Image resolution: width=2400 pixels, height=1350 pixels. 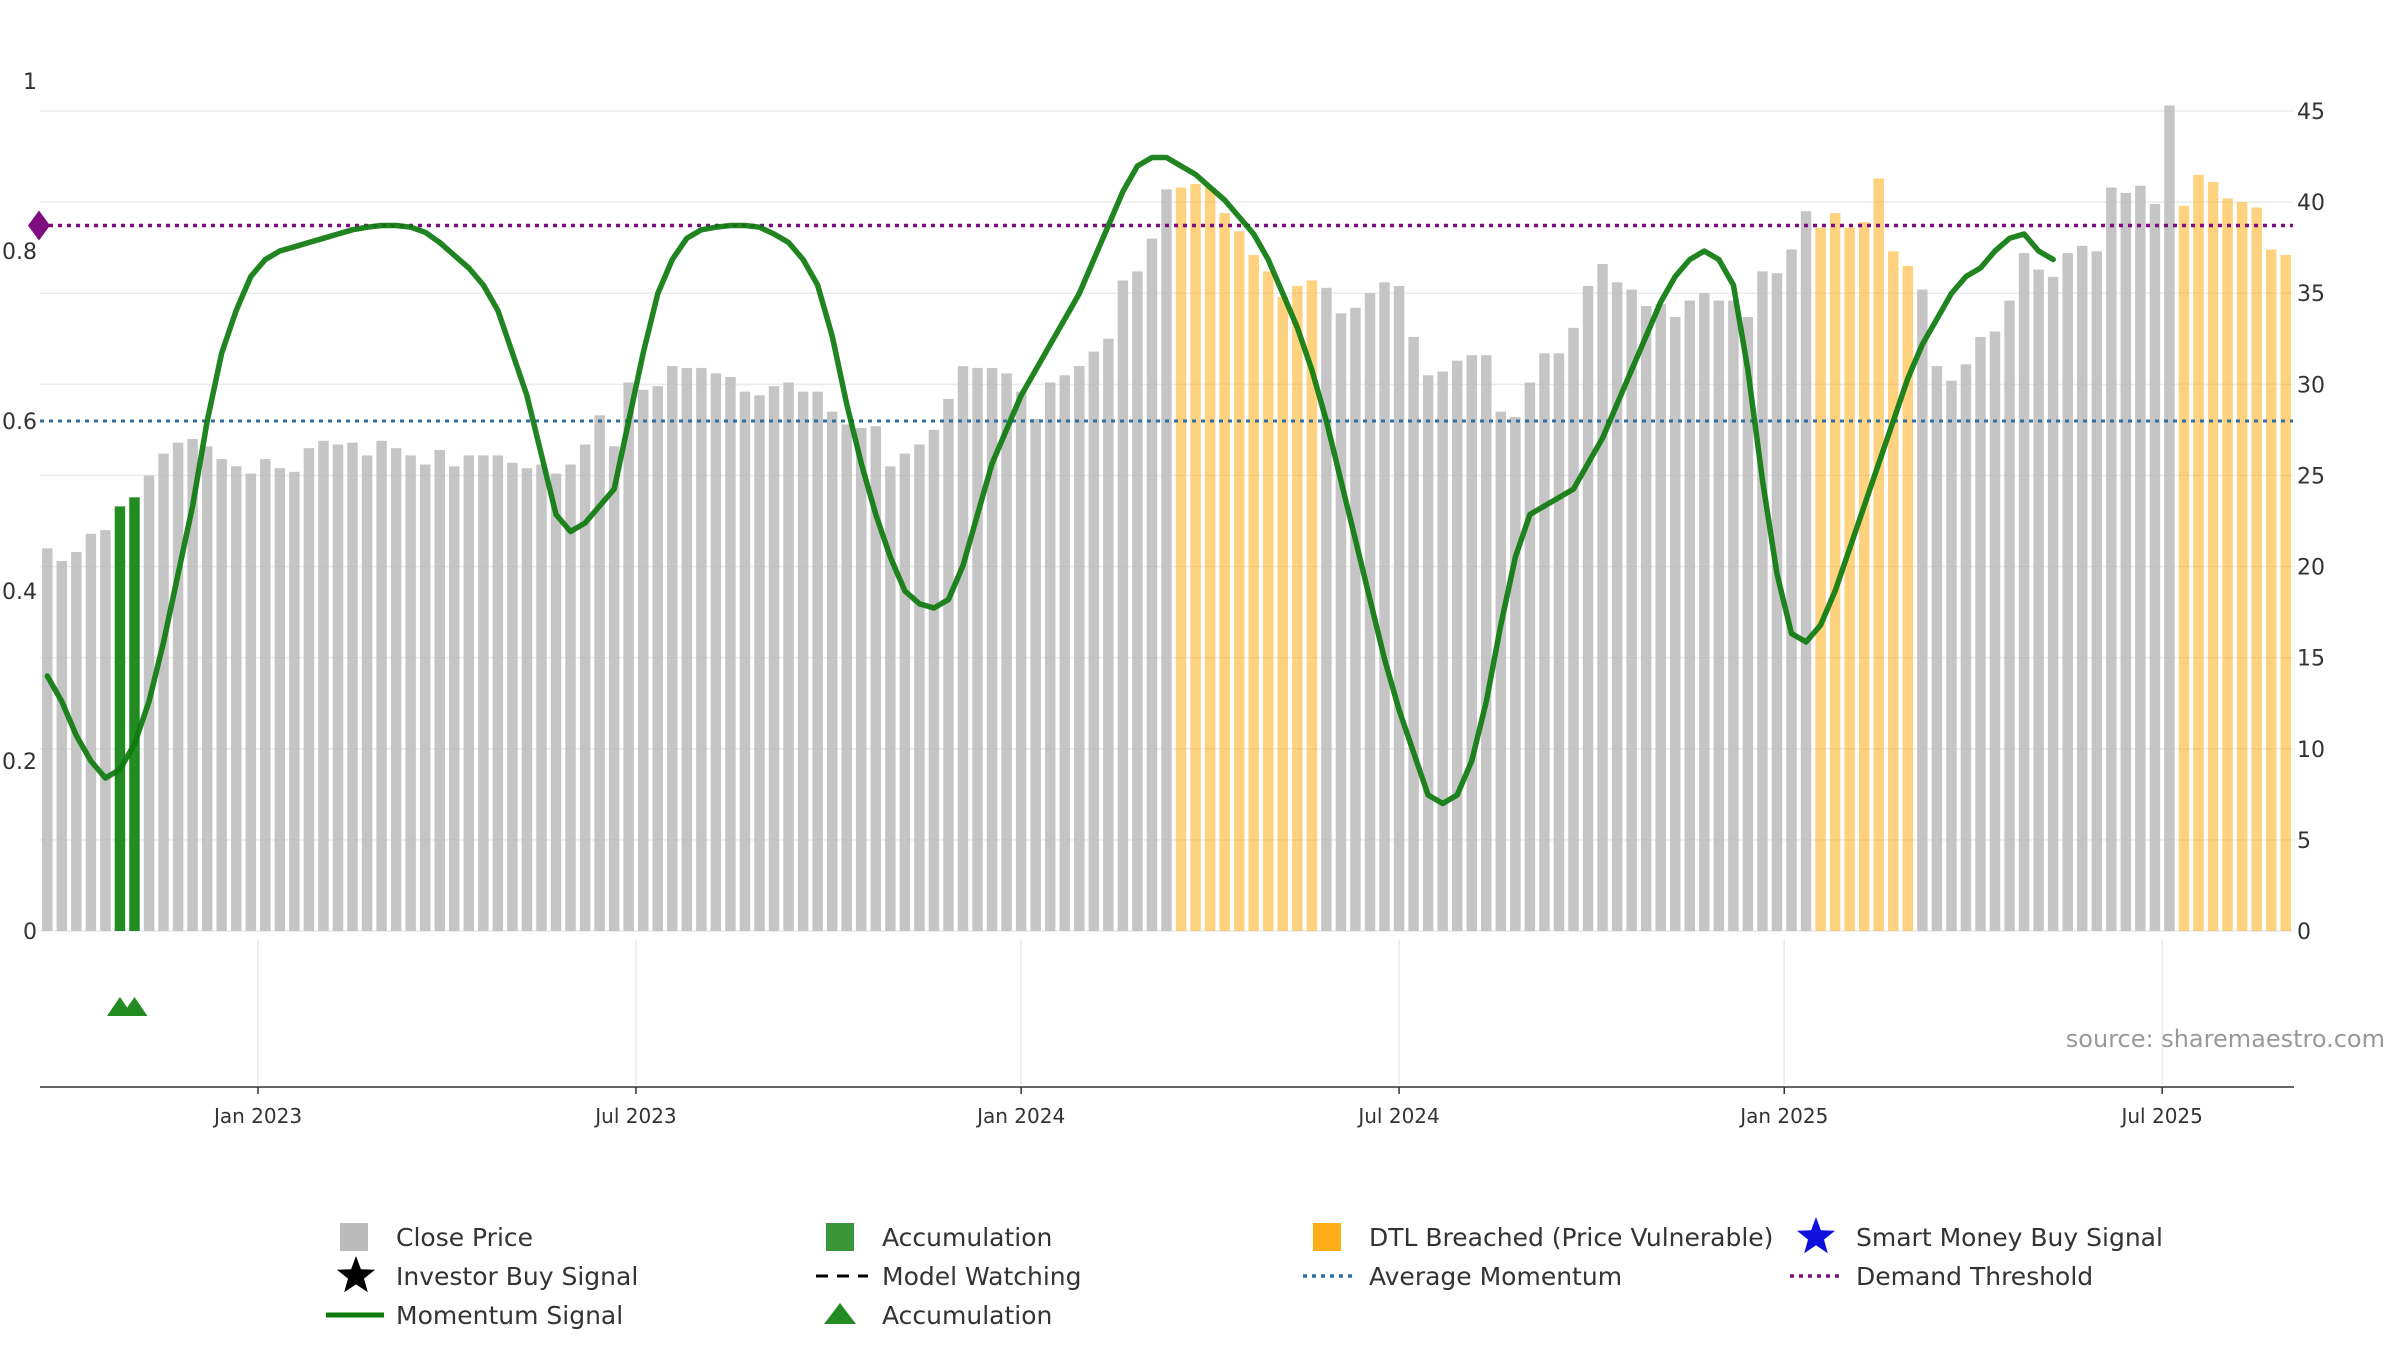 What do you see at coordinates (1974, 1276) in the screenshot?
I see `legend-label-demand-threshold: Demand Threshold` at bounding box center [1974, 1276].